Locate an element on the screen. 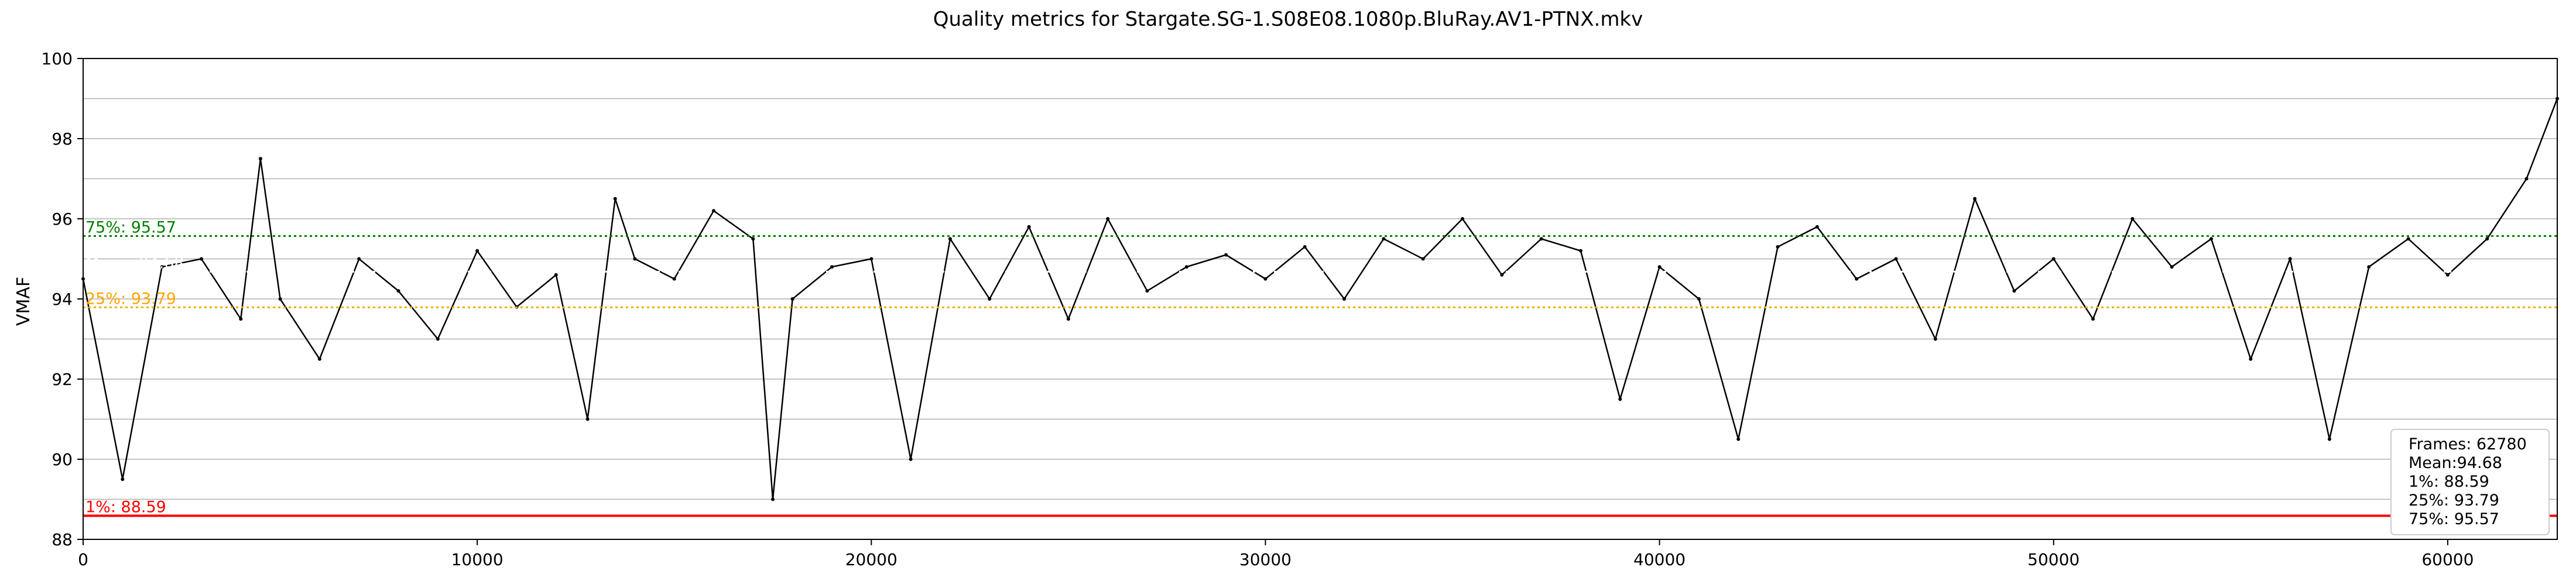 The width and height of the screenshot is (2576, 585). legend-line: 75%: 95.57 is located at coordinates (2454, 519).